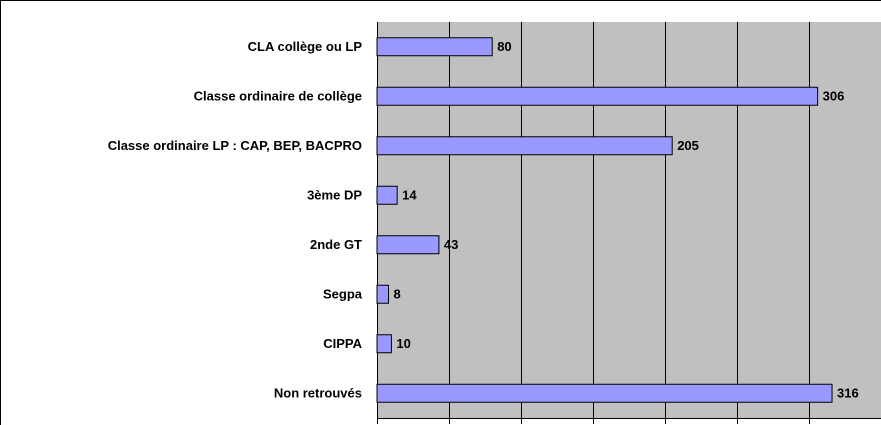 The height and width of the screenshot is (425, 881). Describe the element at coordinates (397, 294) in the screenshot. I see `value-label: 8` at that location.